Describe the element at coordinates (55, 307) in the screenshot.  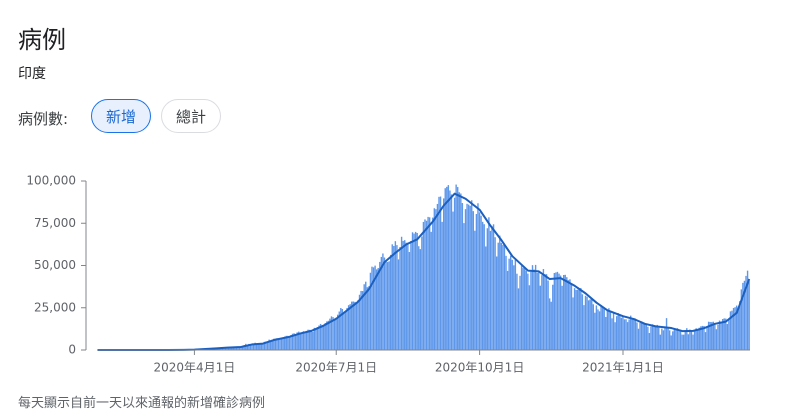
I see `y-tick-label: 25,000` at that location.